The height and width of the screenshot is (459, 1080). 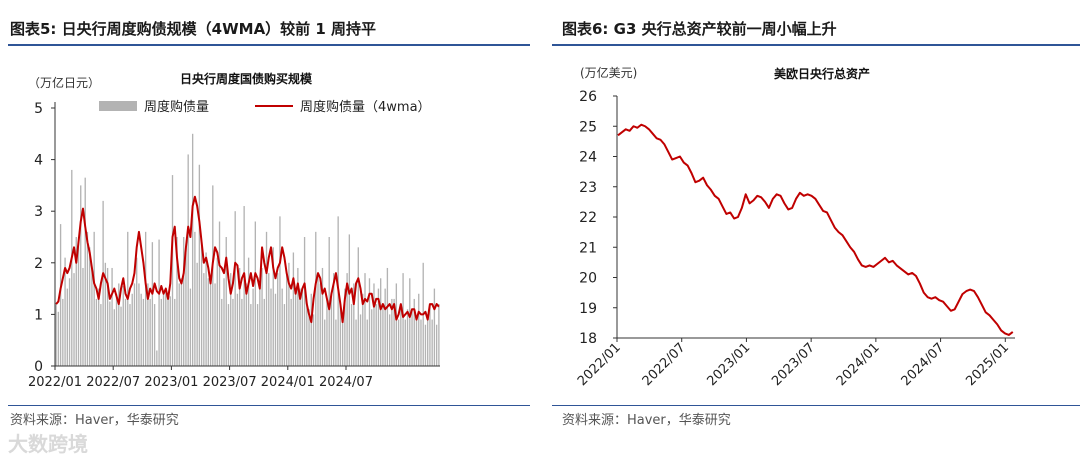 I want to click on y-tick-label: 22, so click(x=588, y=218).